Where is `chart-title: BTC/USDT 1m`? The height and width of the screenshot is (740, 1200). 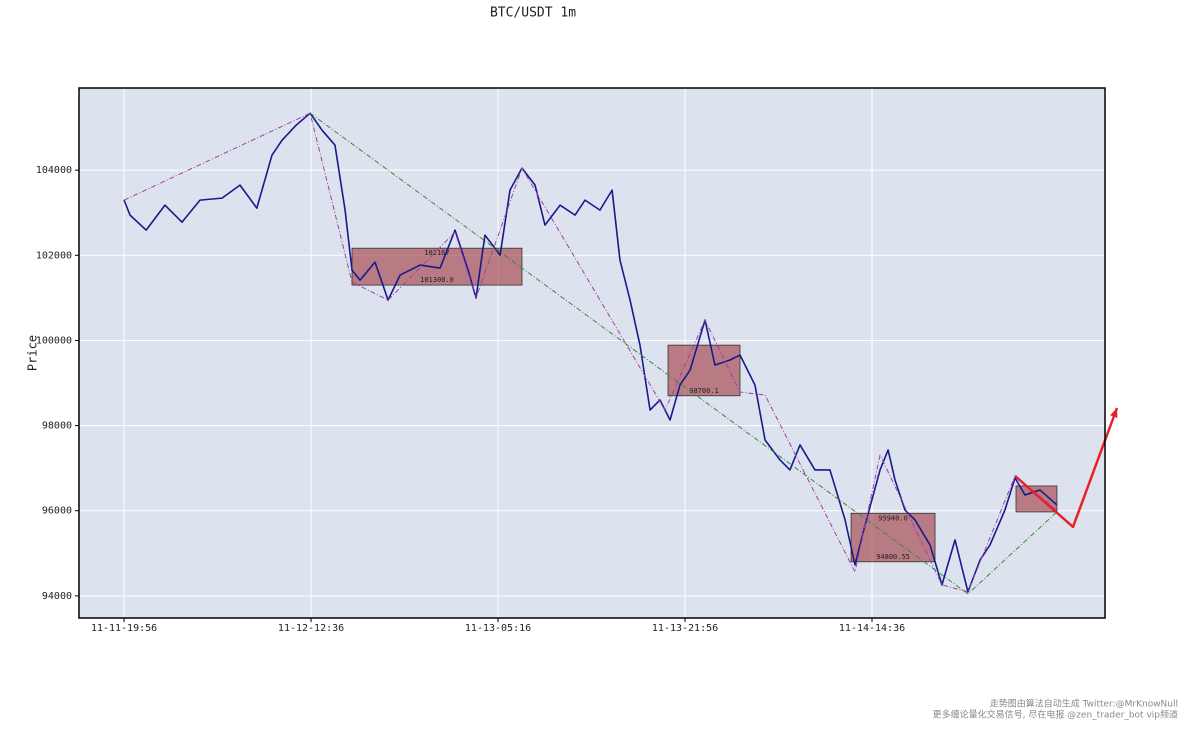 chart-title: BTC/USDT 1m is located at coordinates (533, 13).